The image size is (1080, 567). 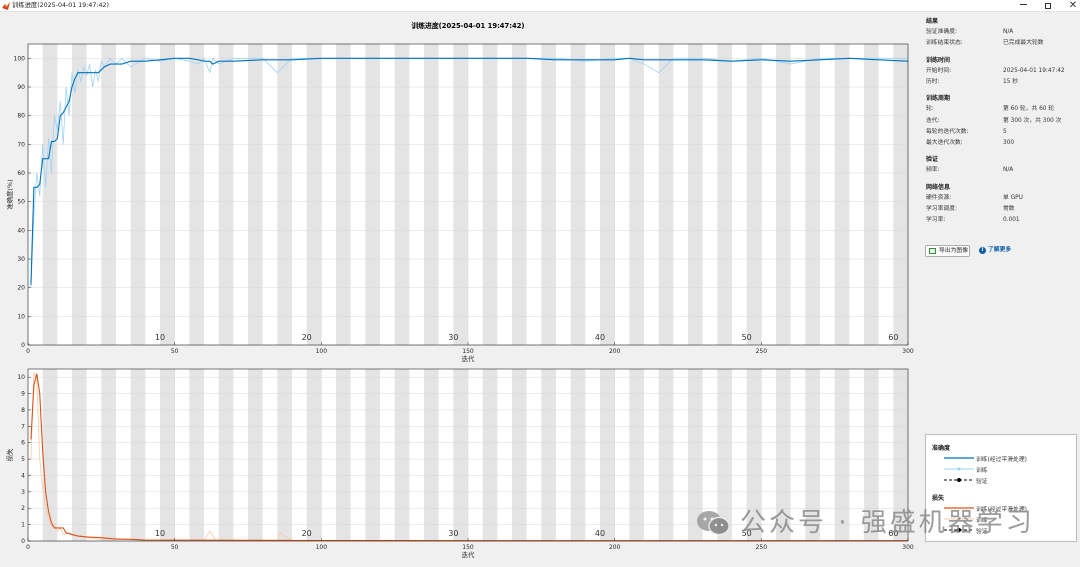 What do you see at coordinates (1034, 70) in the screenshot?
I see `info-value: 2025-04-01 19:47:42` at bounding box center [1034, 70].